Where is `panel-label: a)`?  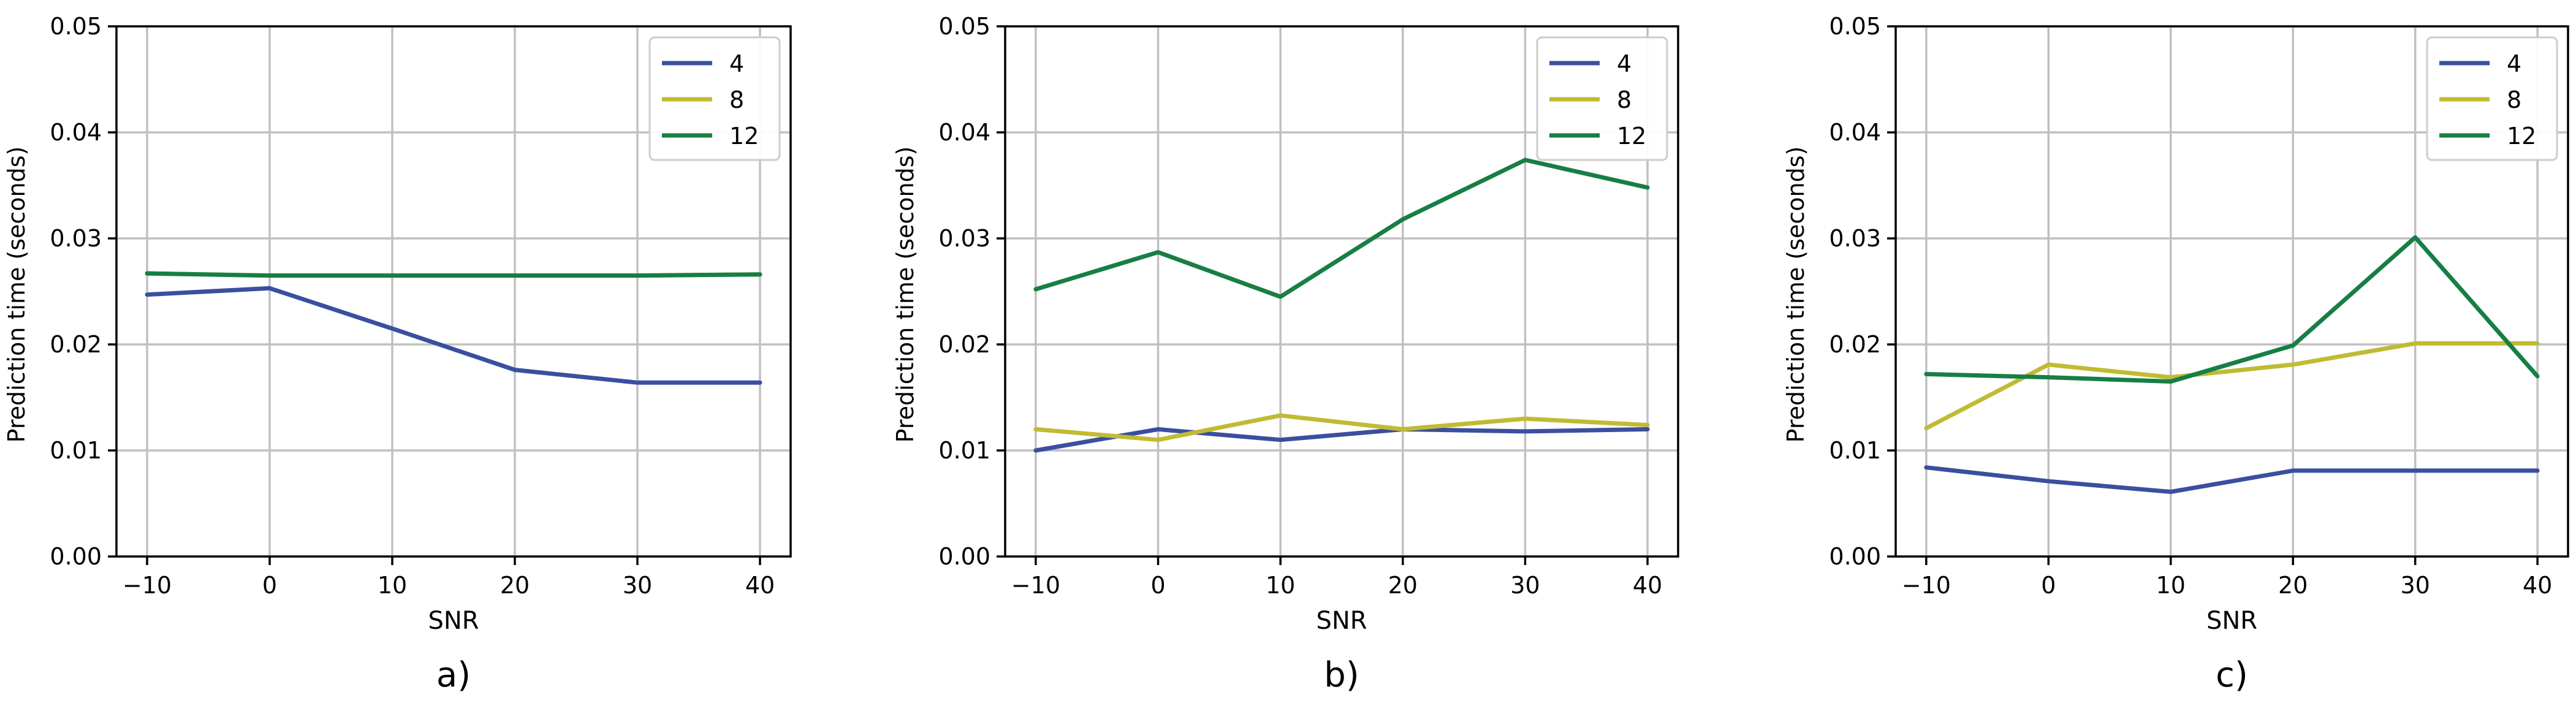
panel-label: a) is located at coordinates (453, 675).